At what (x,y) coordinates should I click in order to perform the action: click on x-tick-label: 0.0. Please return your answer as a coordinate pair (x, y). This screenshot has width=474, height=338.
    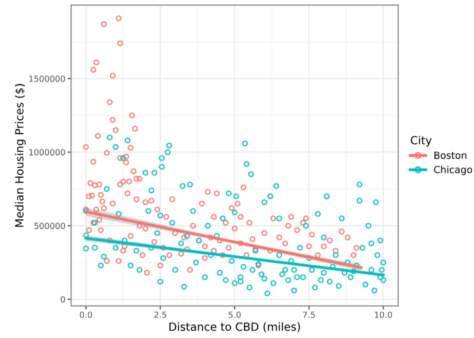
    Looking at the image, I should click on (86, 315).